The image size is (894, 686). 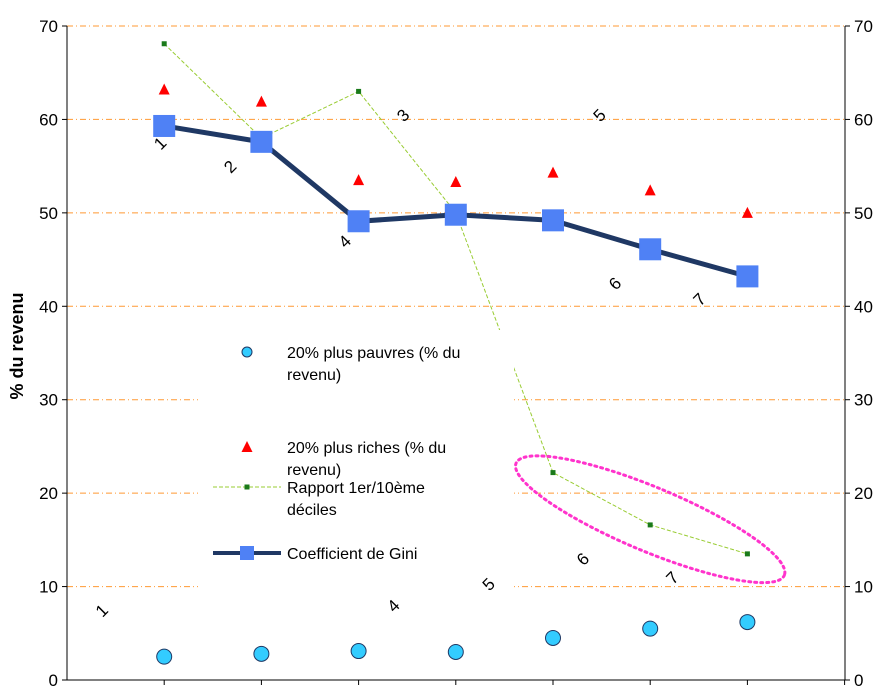 What do you see at coordinates (863, 493) in the screenshot?
I see `y-tick-label-right: 20` at bounding box center [863, 493].